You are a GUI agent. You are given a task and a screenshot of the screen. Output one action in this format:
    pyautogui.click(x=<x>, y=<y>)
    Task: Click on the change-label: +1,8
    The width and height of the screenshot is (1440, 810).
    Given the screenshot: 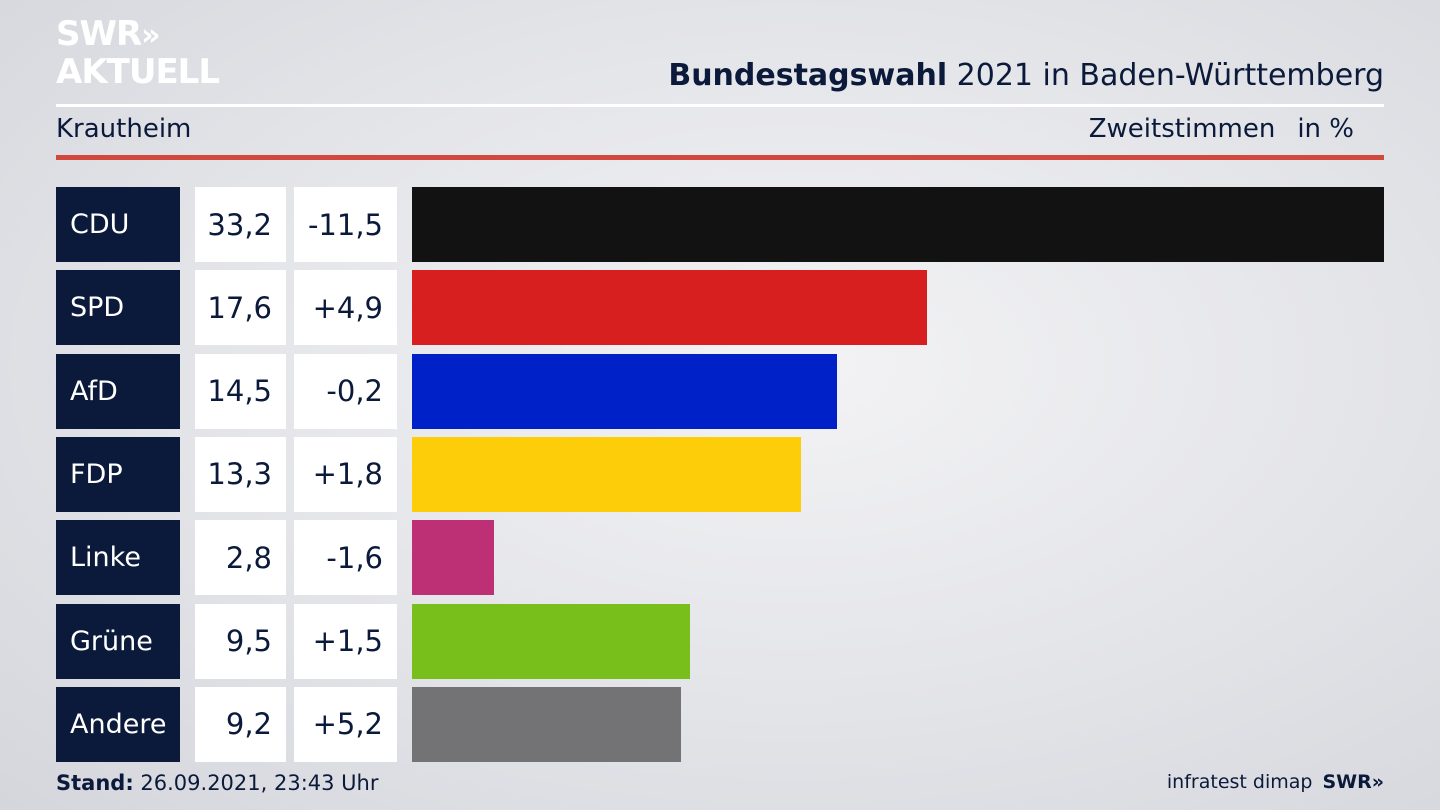 What is the action you would take?
    pyautogui.click(x=345, y=474)
    